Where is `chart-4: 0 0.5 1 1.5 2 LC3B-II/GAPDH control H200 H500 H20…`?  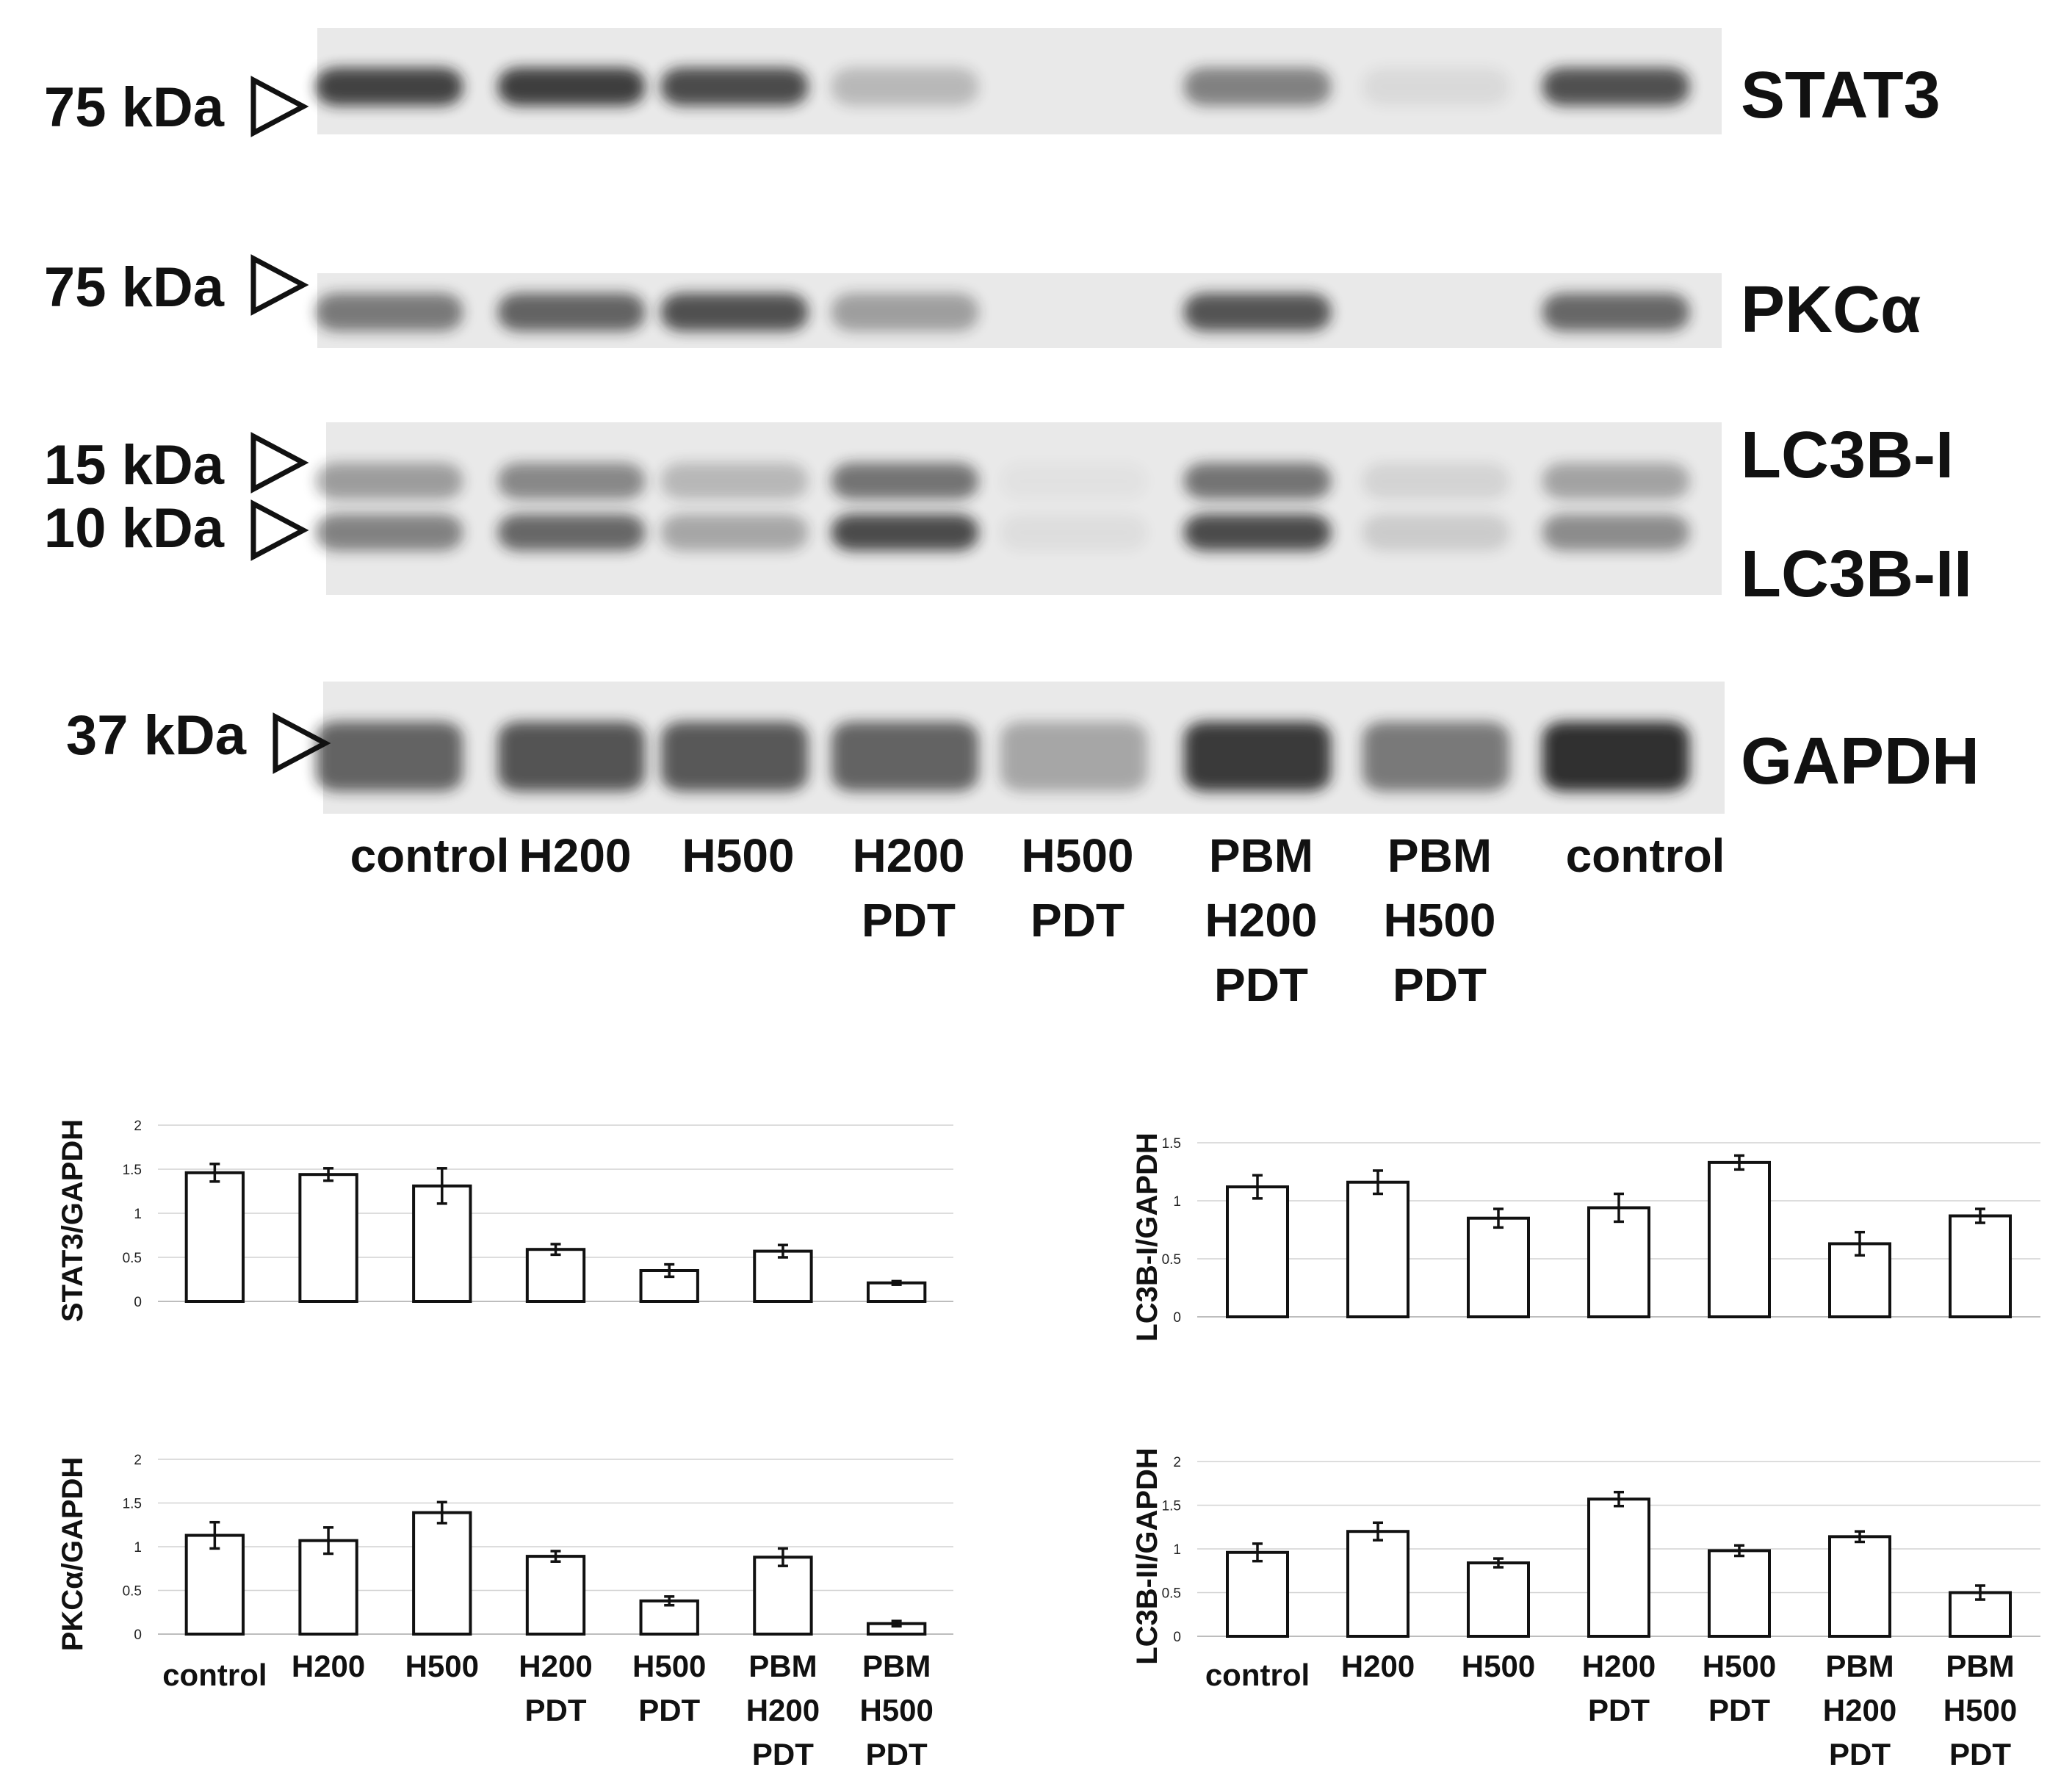 chart-4: 0 0.5 1 1.5 2 LC3B-II/GAPDH control H200 H500 H20… is located at coordinates (1585, 1609).